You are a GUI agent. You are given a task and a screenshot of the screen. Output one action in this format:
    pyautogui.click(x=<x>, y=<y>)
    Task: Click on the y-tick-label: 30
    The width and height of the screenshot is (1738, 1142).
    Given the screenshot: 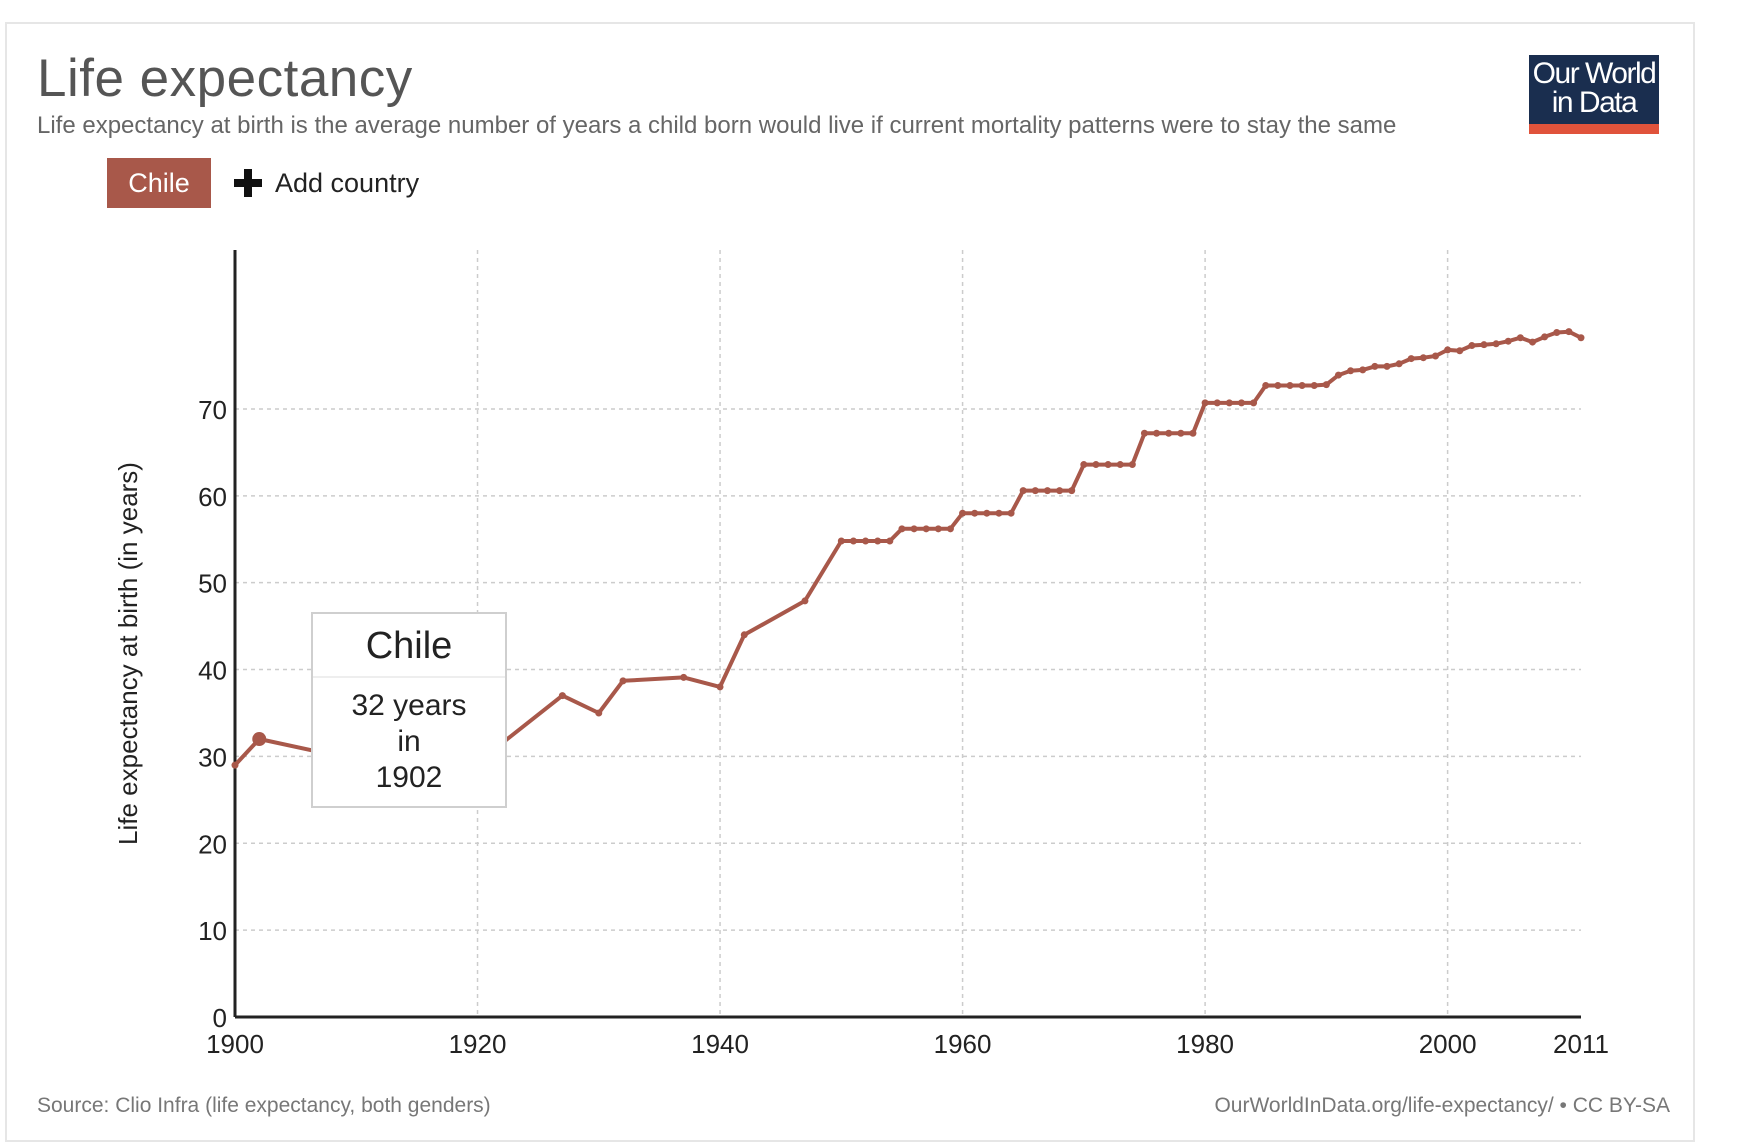 What is the action you would take?
    pyautogui.click(x=212, y=757)
    